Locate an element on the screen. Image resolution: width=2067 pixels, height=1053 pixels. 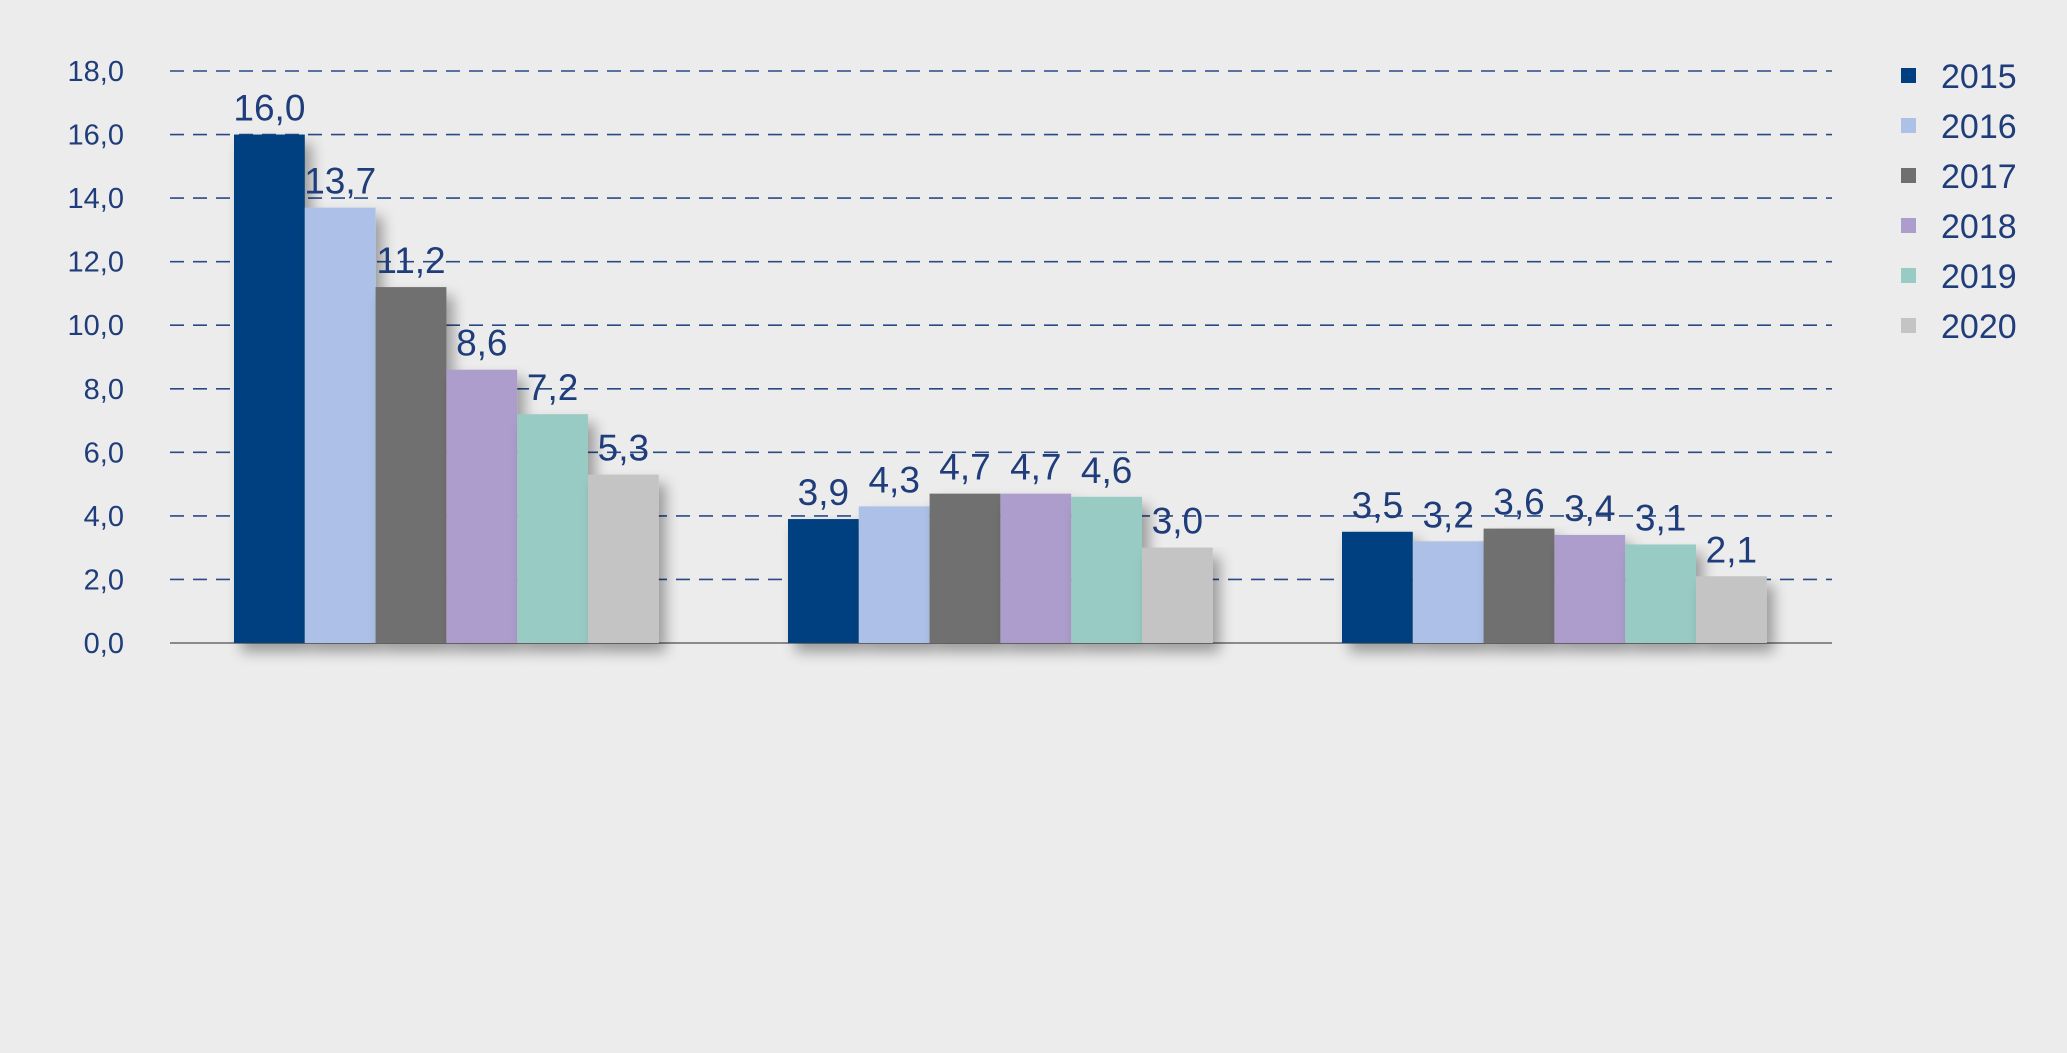
legend-swatch-2015 is located at coordinates (1908, 75).